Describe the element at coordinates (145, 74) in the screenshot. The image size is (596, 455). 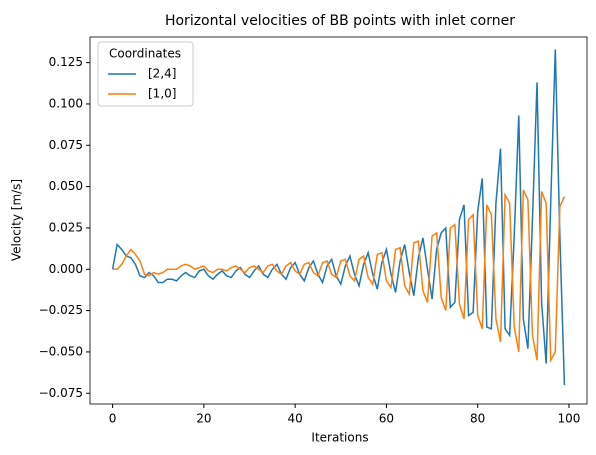
I see `legend-box` at that location.